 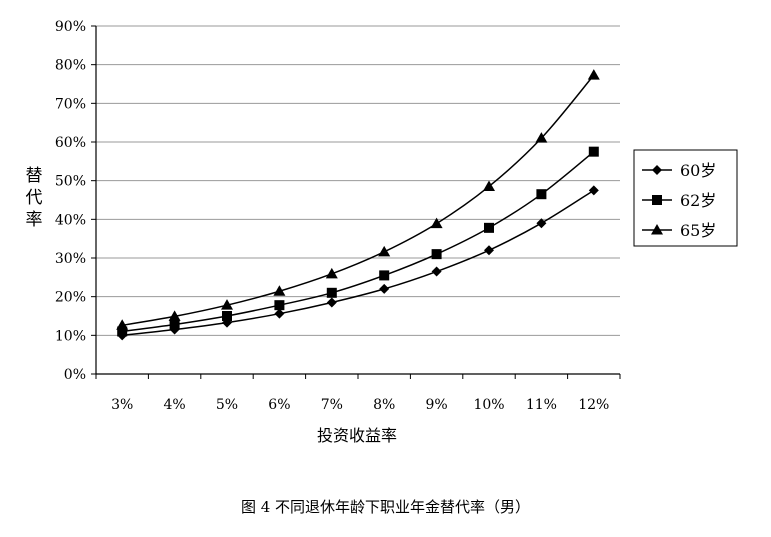 What do you see at coordinates (357, 435) in the screenshot?
I see `x-axis-label: 投资收益率` at bounding box center [357, 435].